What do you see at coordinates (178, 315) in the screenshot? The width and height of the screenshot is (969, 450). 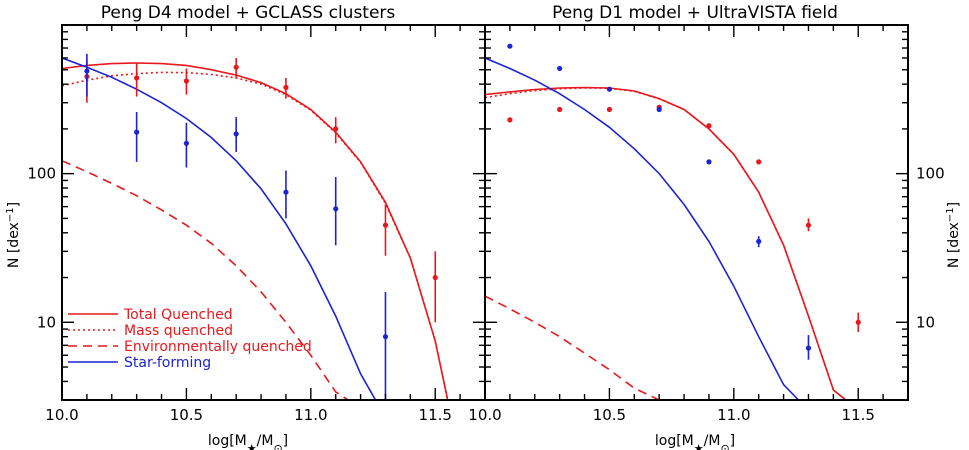 I see `legend-label: Total Quenched` at bounding box center [178, 315].